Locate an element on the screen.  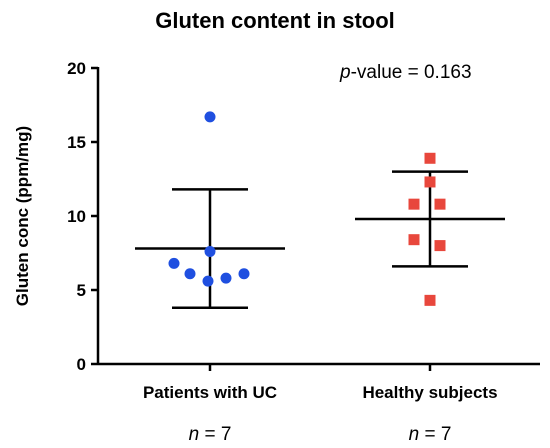
y-tick-label: 5 is located at coordinates (81, 290).